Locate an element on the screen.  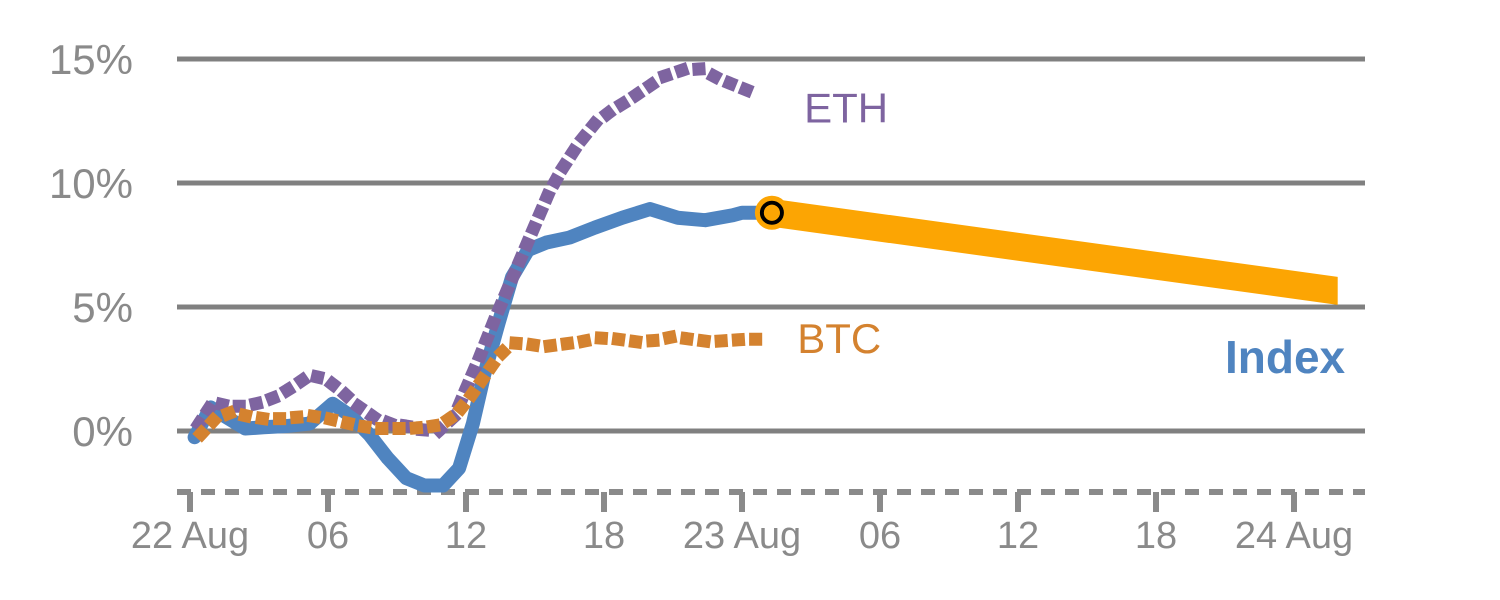
x-axis-tick-label: 24 Aug is located at coordinates (1294, 536).